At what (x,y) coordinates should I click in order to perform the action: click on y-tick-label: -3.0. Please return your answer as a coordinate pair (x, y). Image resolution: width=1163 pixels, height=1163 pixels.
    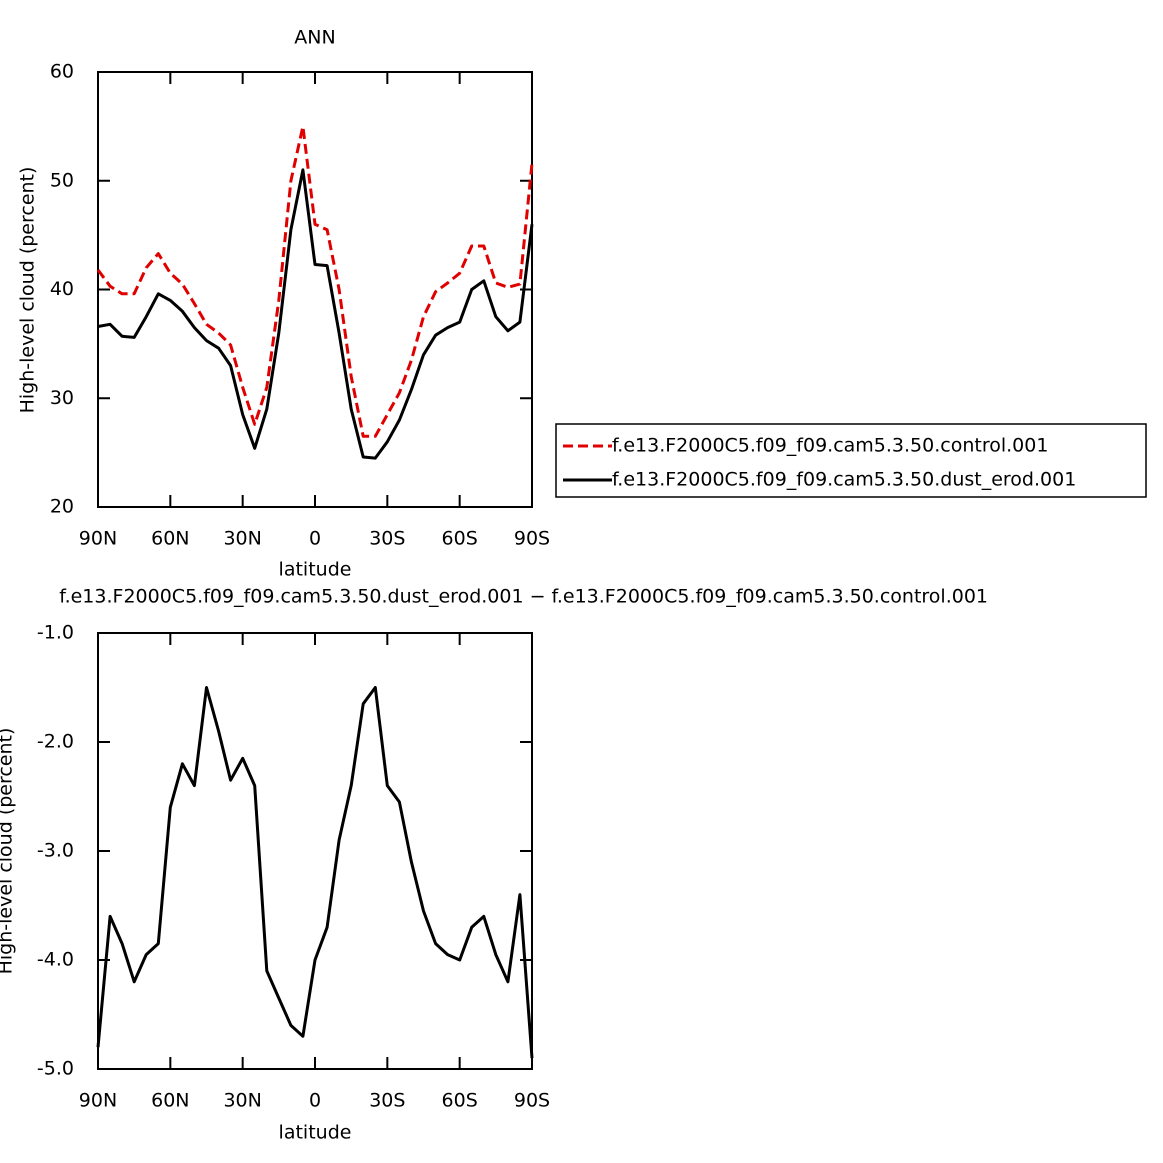
    Looking at the image, I should click on (55, 851).